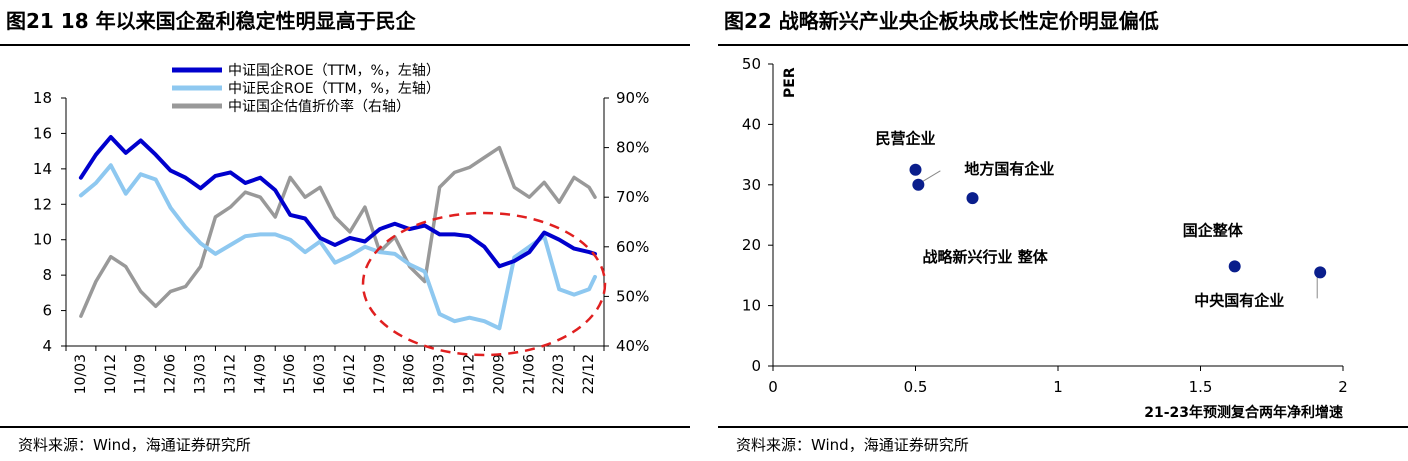 The image size is (1408, 461). I want to click on scatter-point-label: 中央国有企业, so click(1239, 300).